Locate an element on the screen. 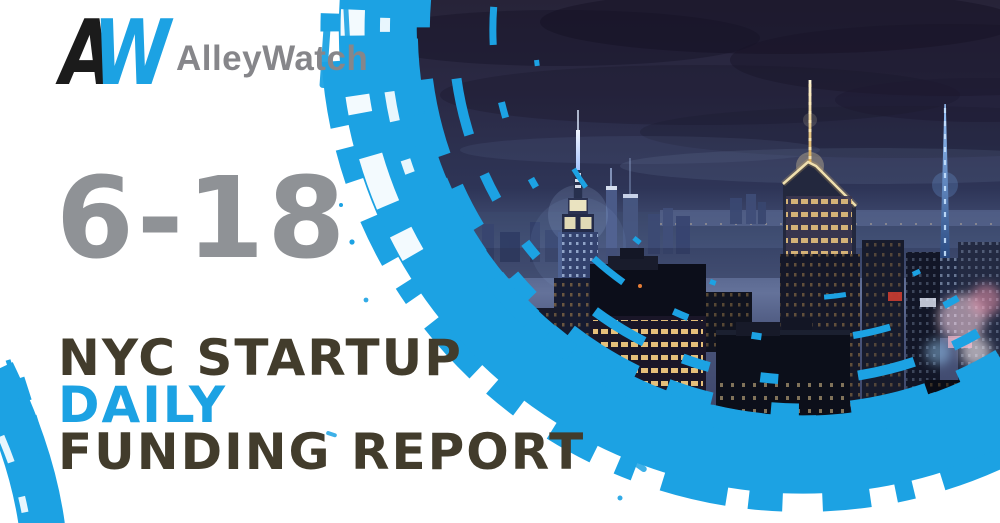  title-line-2: DAILY is located at coordinates (143, 405).